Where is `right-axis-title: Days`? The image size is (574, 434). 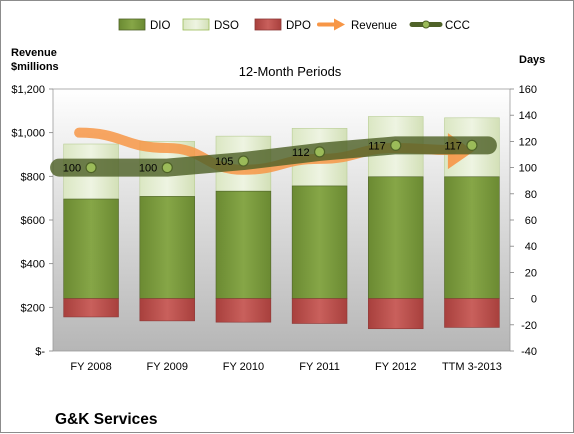
right-axis-title: Days is located at coordinates (532, 60).